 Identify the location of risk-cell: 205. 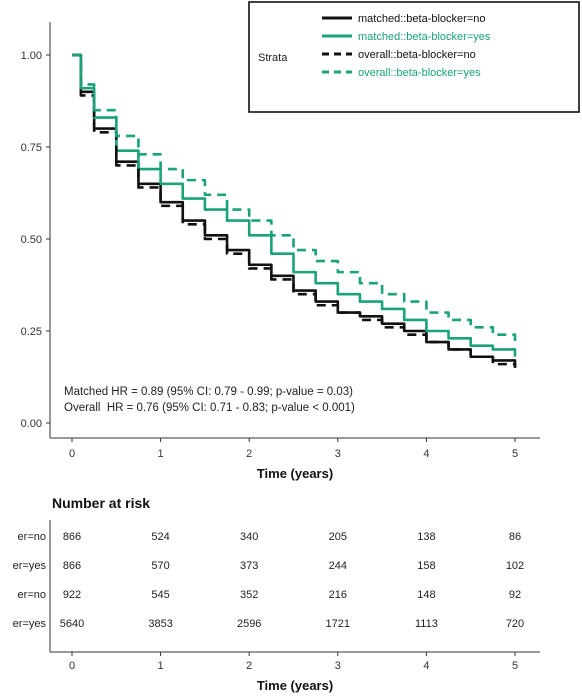
(338, 537).